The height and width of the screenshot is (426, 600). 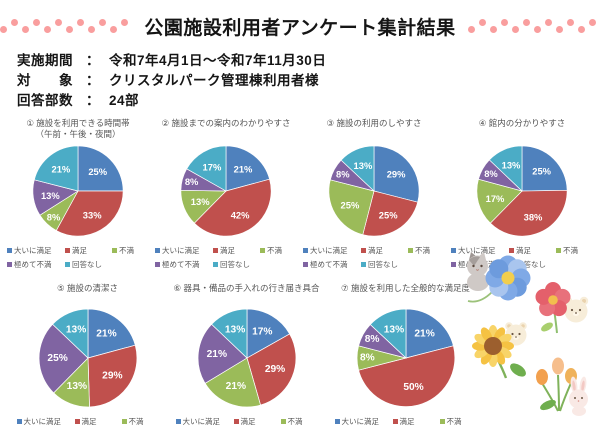 What do you see at coordinates (246, 288) in the screenshot?
I see `chart-title: ⑥ 器具・備品の手入れの行き届き具合` at bounding box center [246, 288].